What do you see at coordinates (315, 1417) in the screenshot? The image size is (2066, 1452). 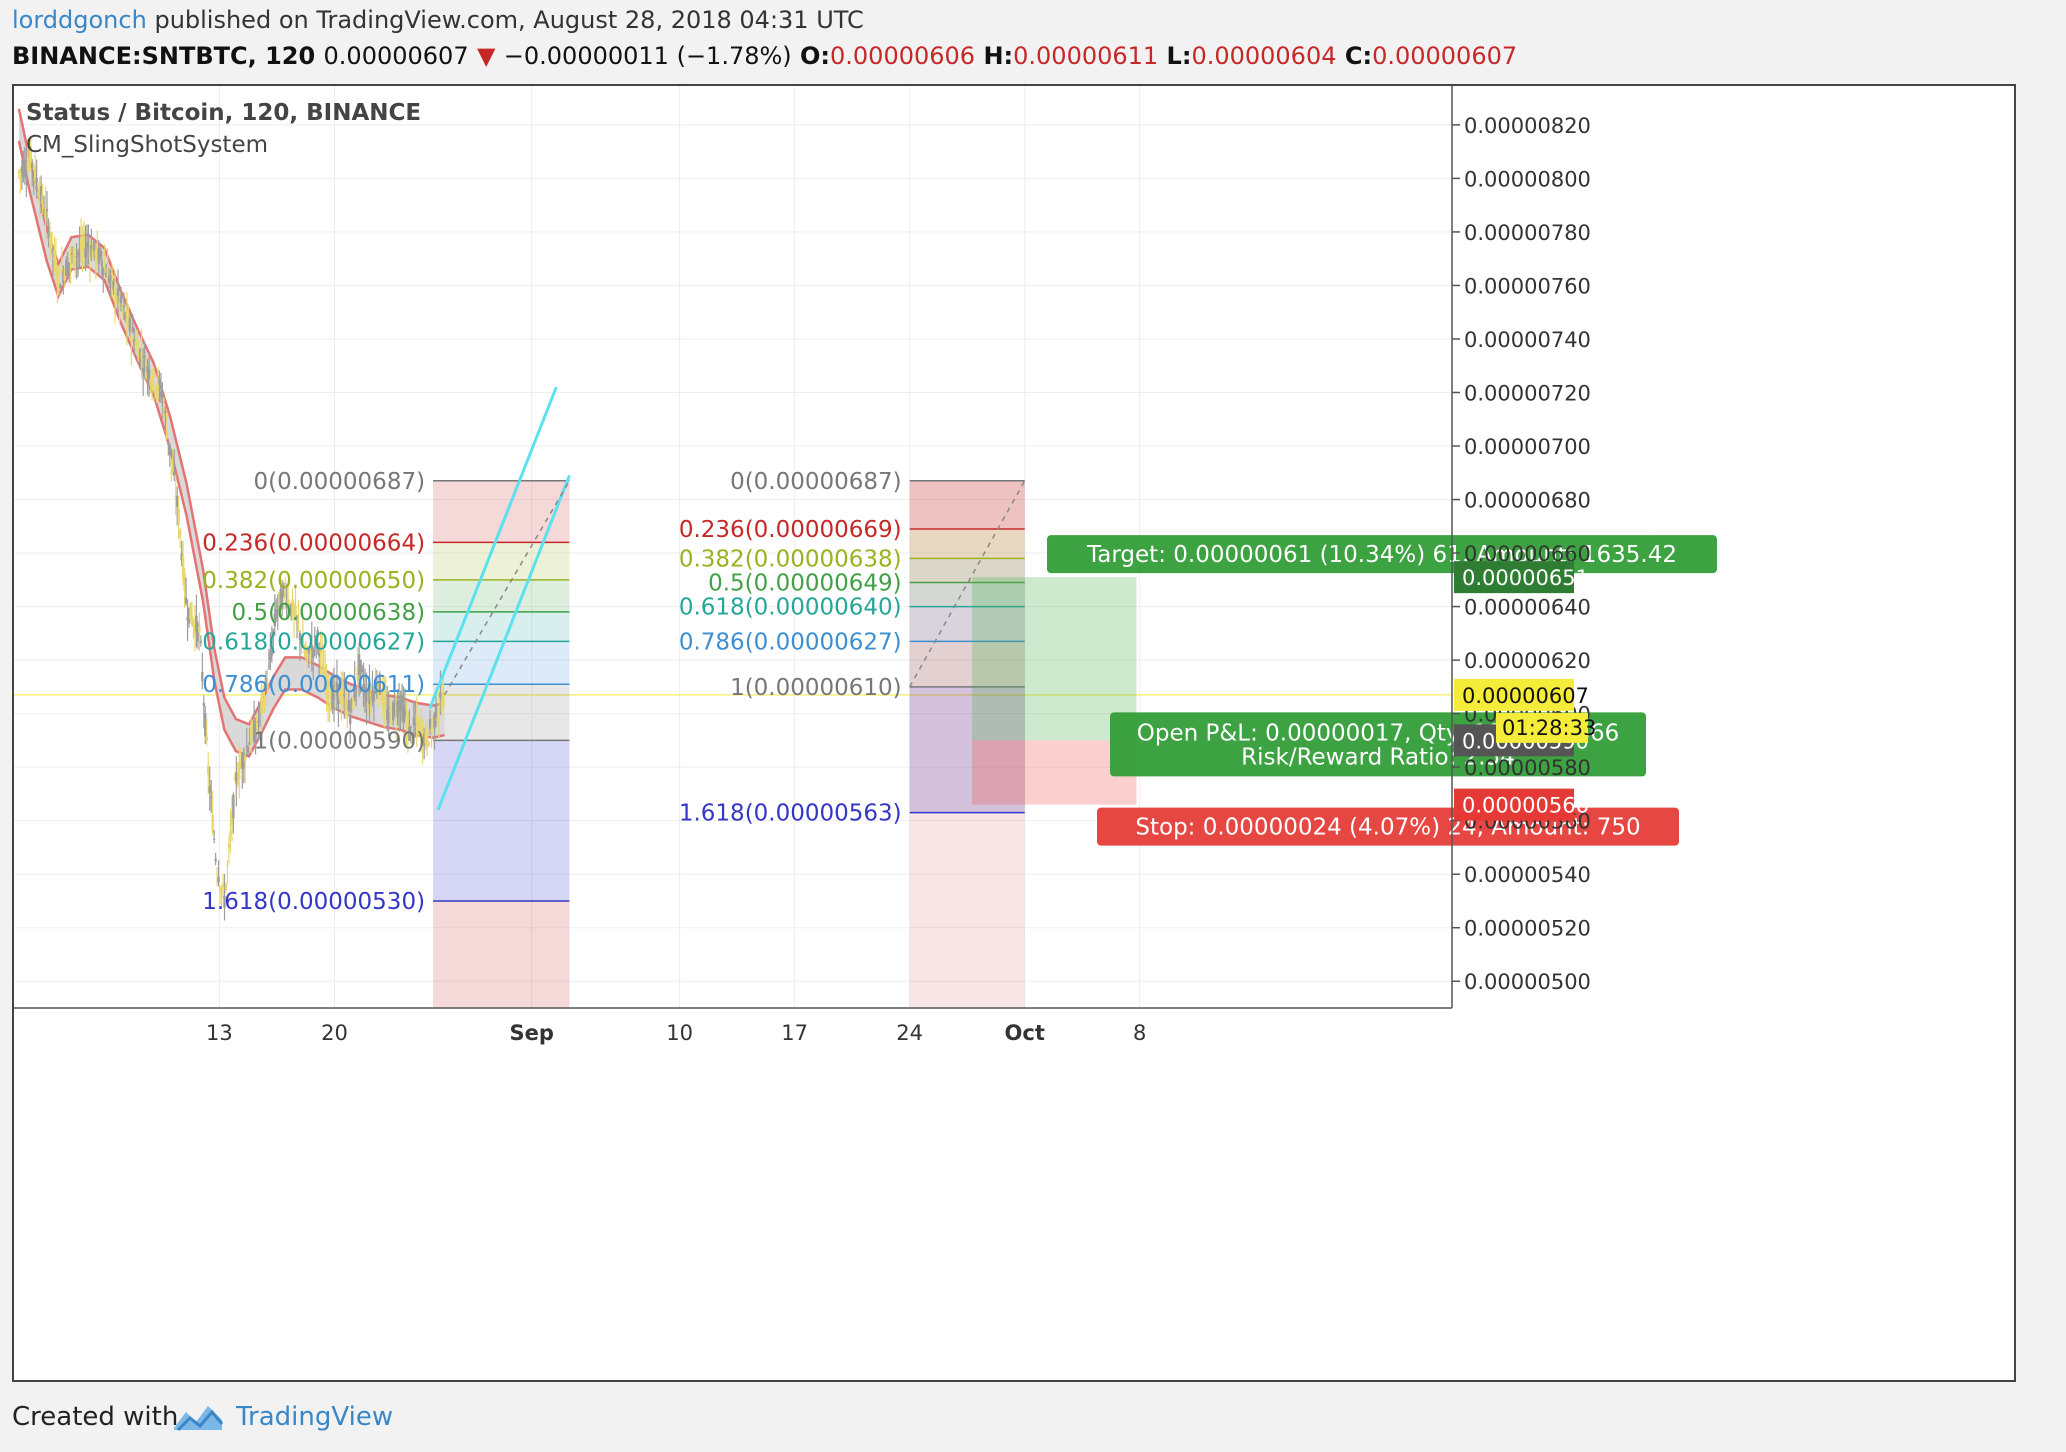 I see `tradingview-brand-link: TradingView` at bounding box center [315, 1417].